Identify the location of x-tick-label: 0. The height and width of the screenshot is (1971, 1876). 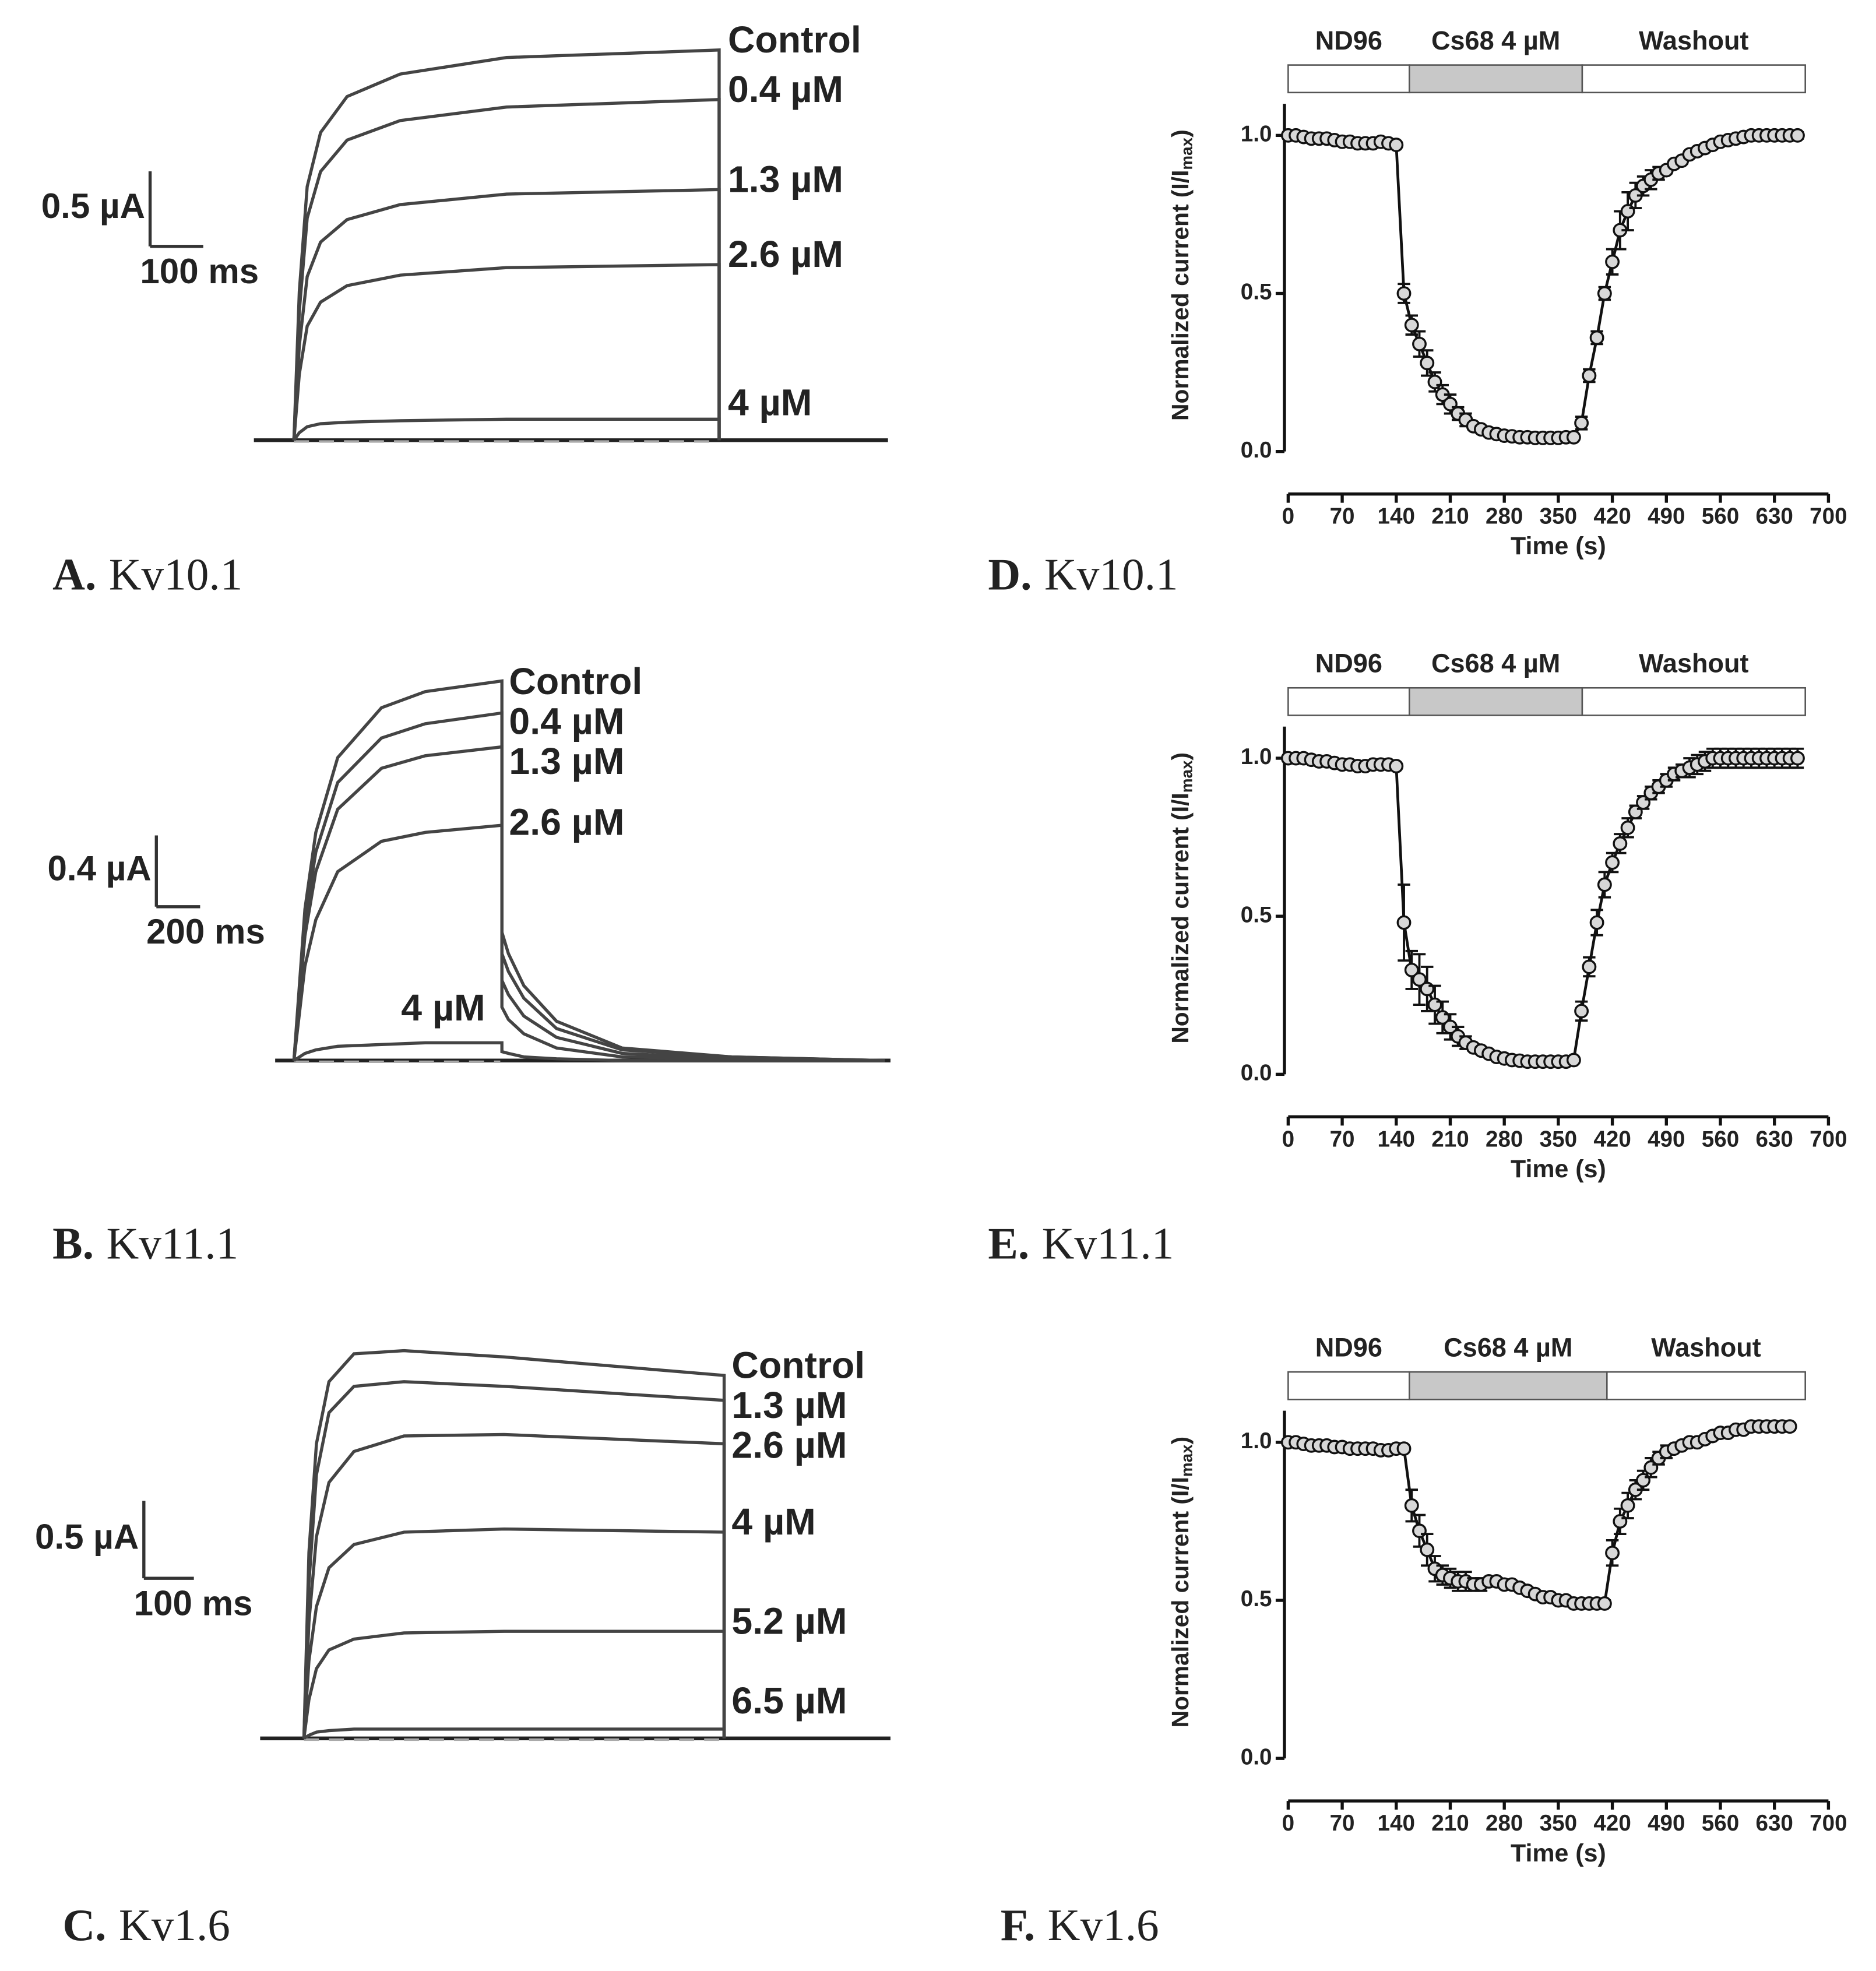
(1288, 516).